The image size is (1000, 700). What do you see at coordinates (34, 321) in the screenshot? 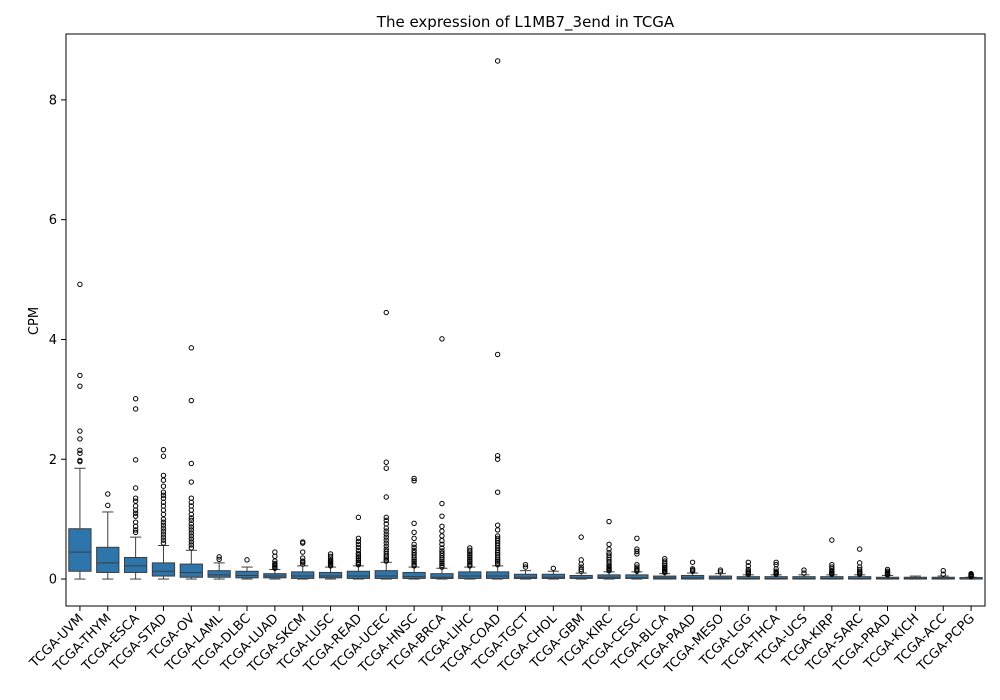
I see `y-axis-label: CPM` at bounding box center [34, 321].